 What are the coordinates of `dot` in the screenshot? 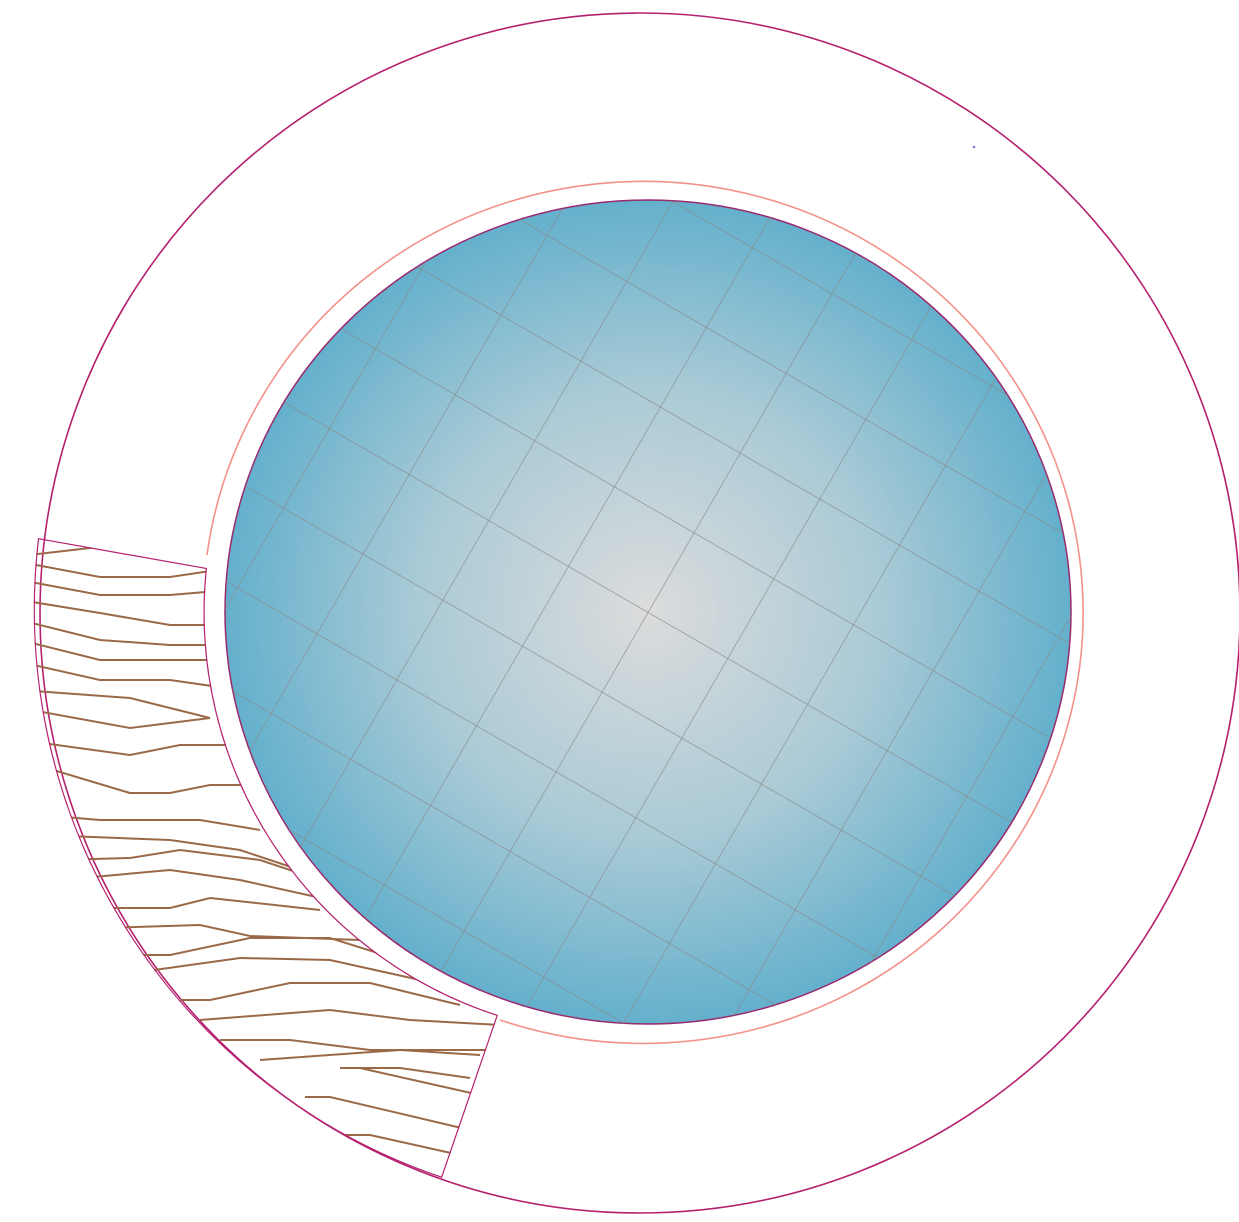 It's located at (974, 147).